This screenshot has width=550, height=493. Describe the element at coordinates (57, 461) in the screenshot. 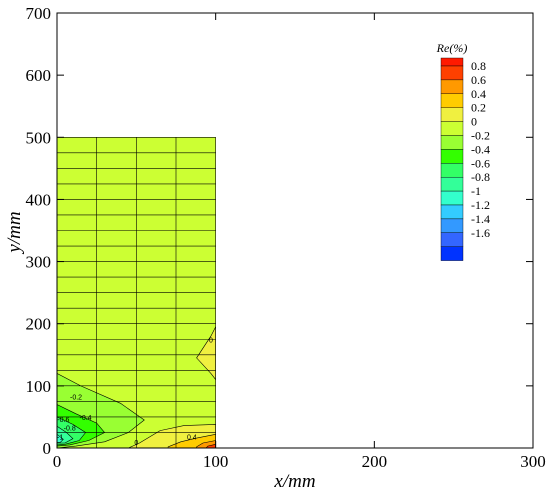

I see `x-tick-label-0: 0` at that location.